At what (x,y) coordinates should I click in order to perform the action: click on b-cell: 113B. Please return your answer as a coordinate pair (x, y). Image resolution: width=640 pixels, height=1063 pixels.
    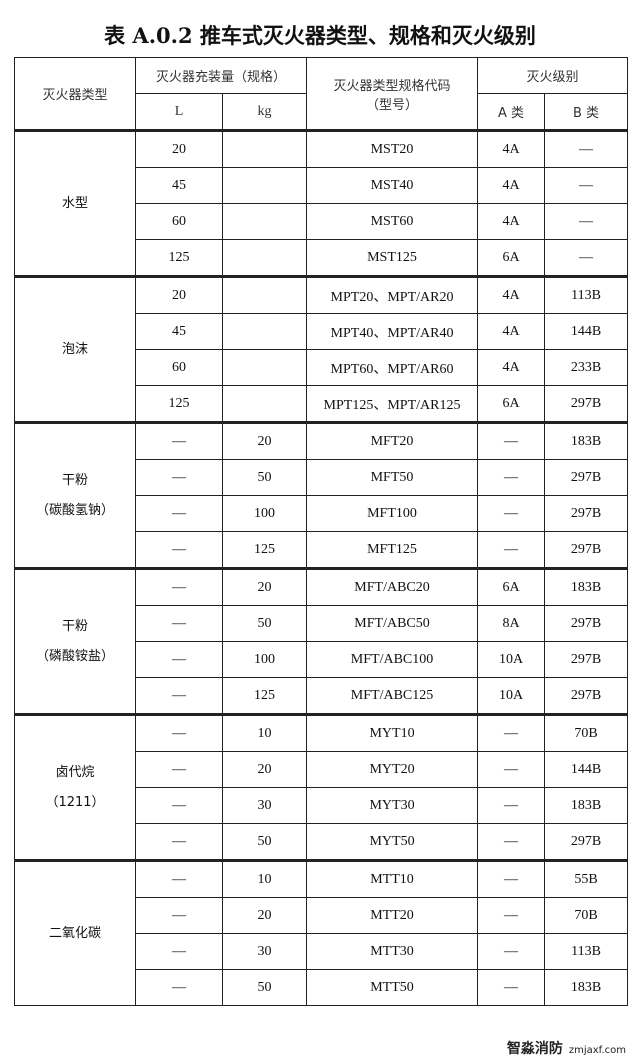
    Looking at the image, I should click on (586, 294).